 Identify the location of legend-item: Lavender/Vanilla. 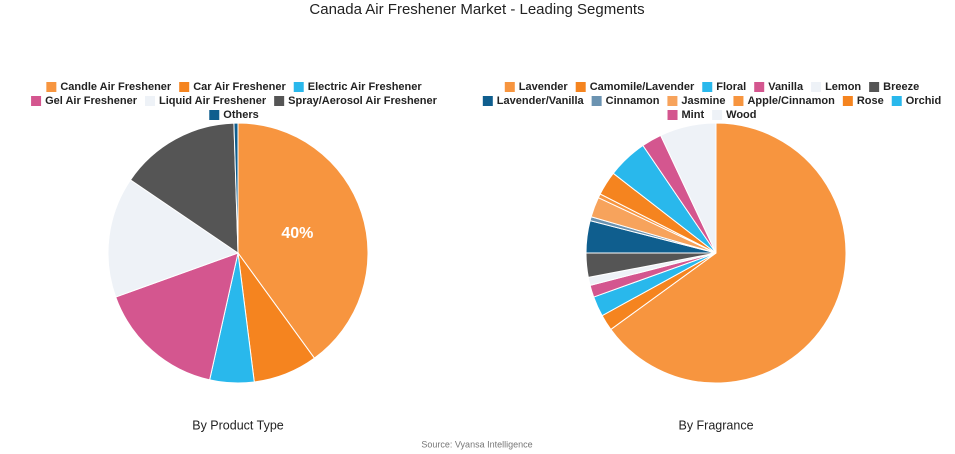
(533, 101).